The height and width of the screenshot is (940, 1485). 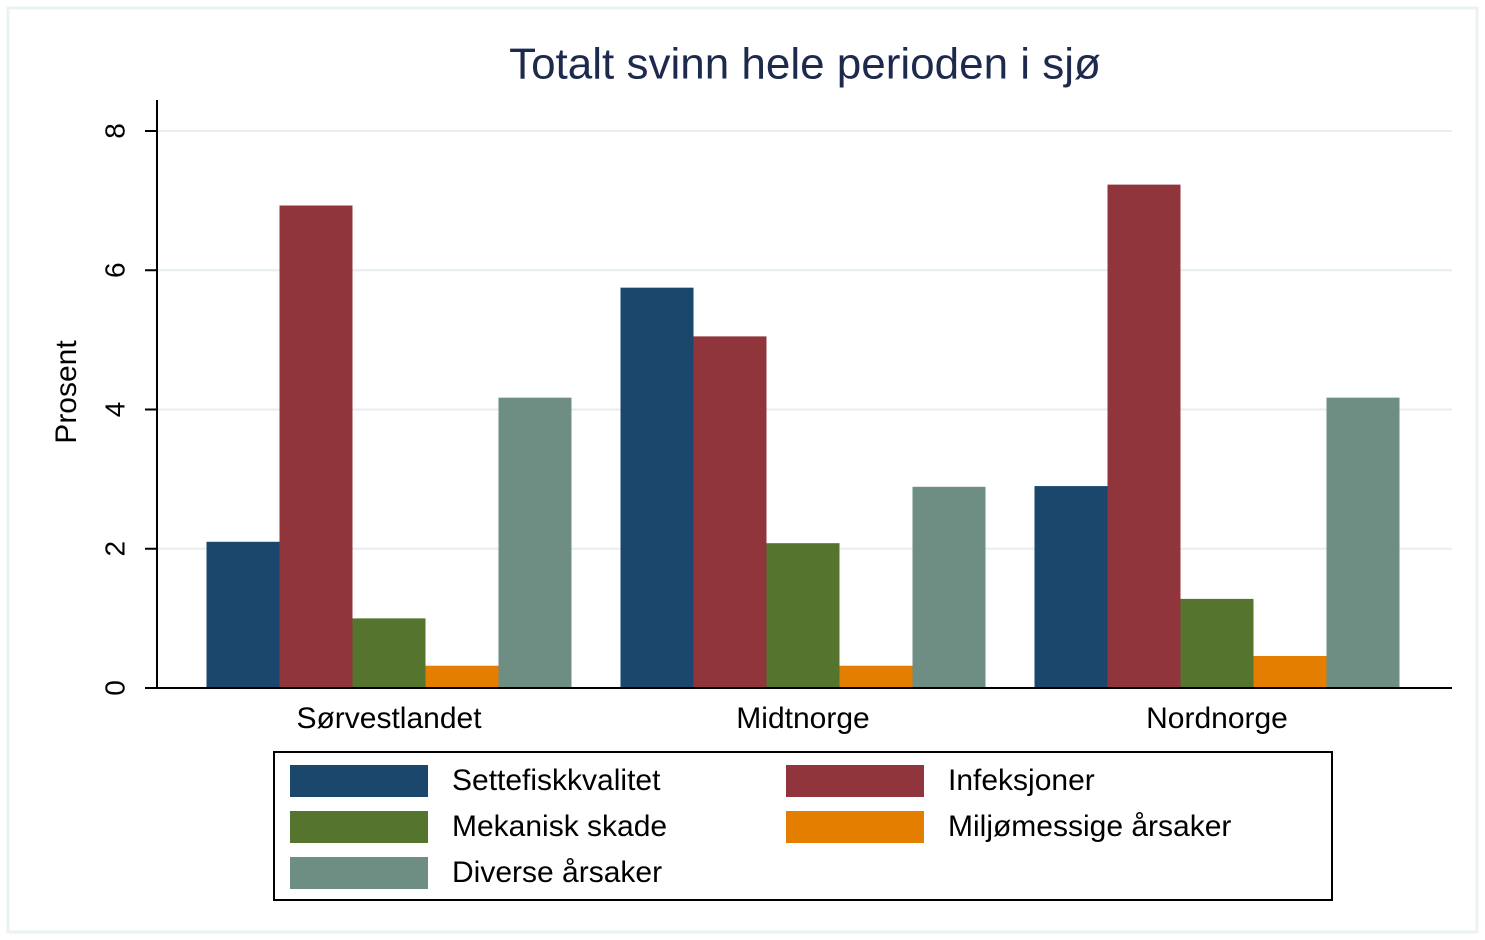 I want to click on legend-label: Infeksjoner, so click(x=1021, y=780).